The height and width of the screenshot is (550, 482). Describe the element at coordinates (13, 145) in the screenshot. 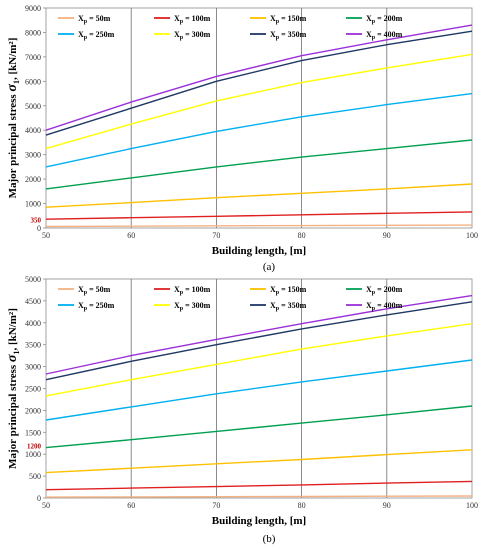

I see `y-label-prefix: Major principal stress` at that location.